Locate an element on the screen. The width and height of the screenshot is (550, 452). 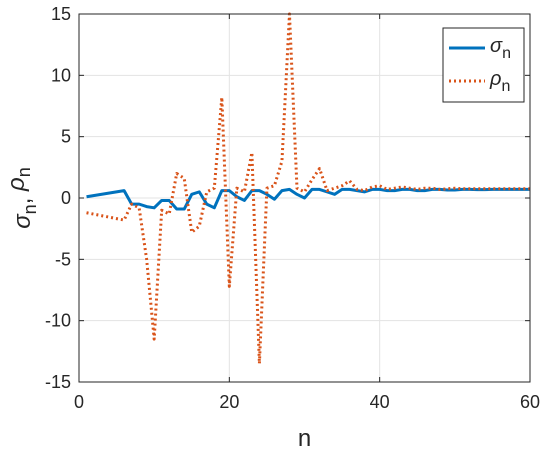
x-tick-label: 60 is located at coordinates (530, 402).